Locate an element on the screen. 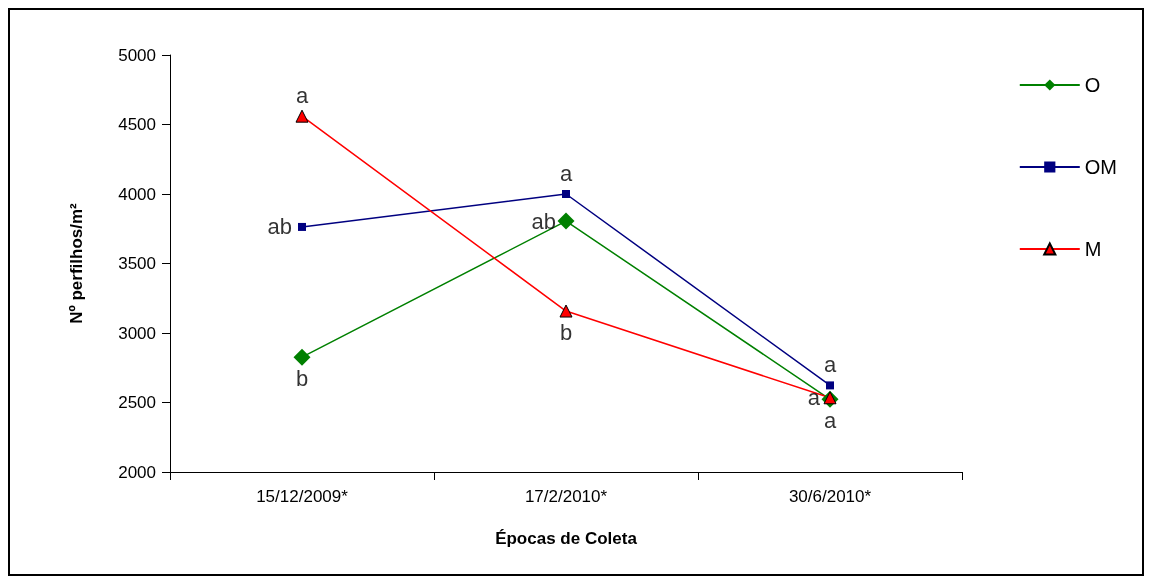  legend-label: OM is located at coordinates (1100, 167).